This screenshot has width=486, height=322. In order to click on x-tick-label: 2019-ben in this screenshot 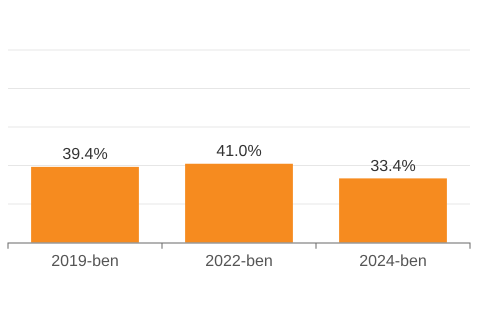, I will do `click(85, 261)`.